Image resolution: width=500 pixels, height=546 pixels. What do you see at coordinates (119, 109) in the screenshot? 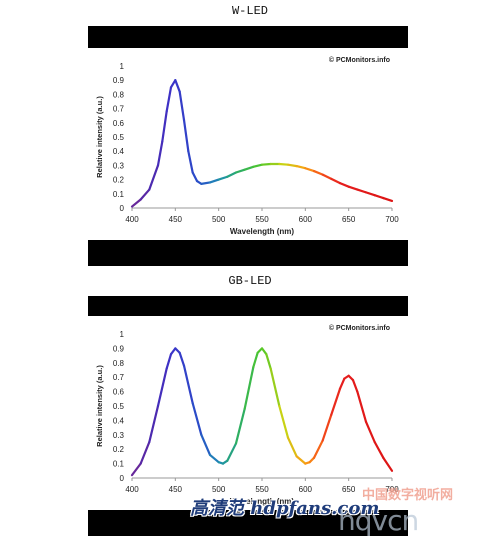
I see `chart-1-y-tick-label: 0.7` at bounding box center [119, 109].